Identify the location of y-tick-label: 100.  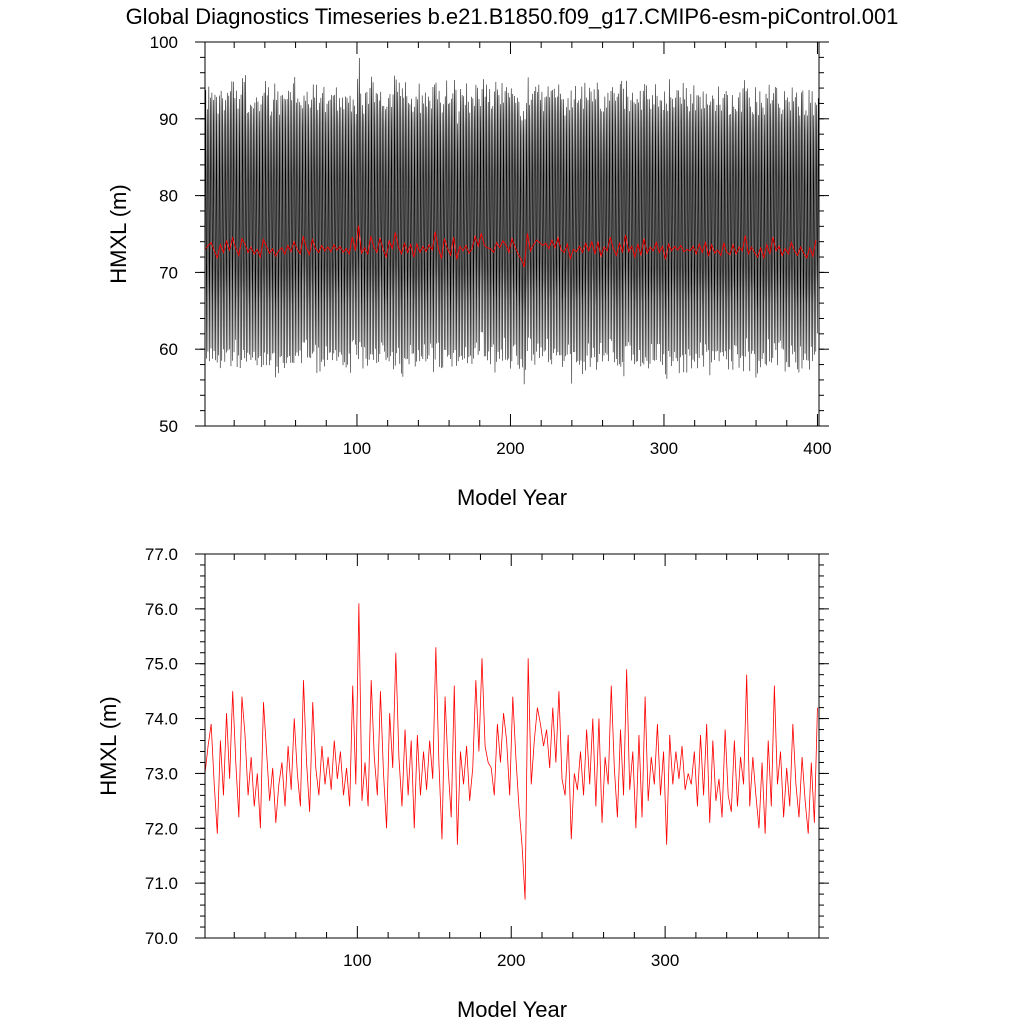
(164, 42).